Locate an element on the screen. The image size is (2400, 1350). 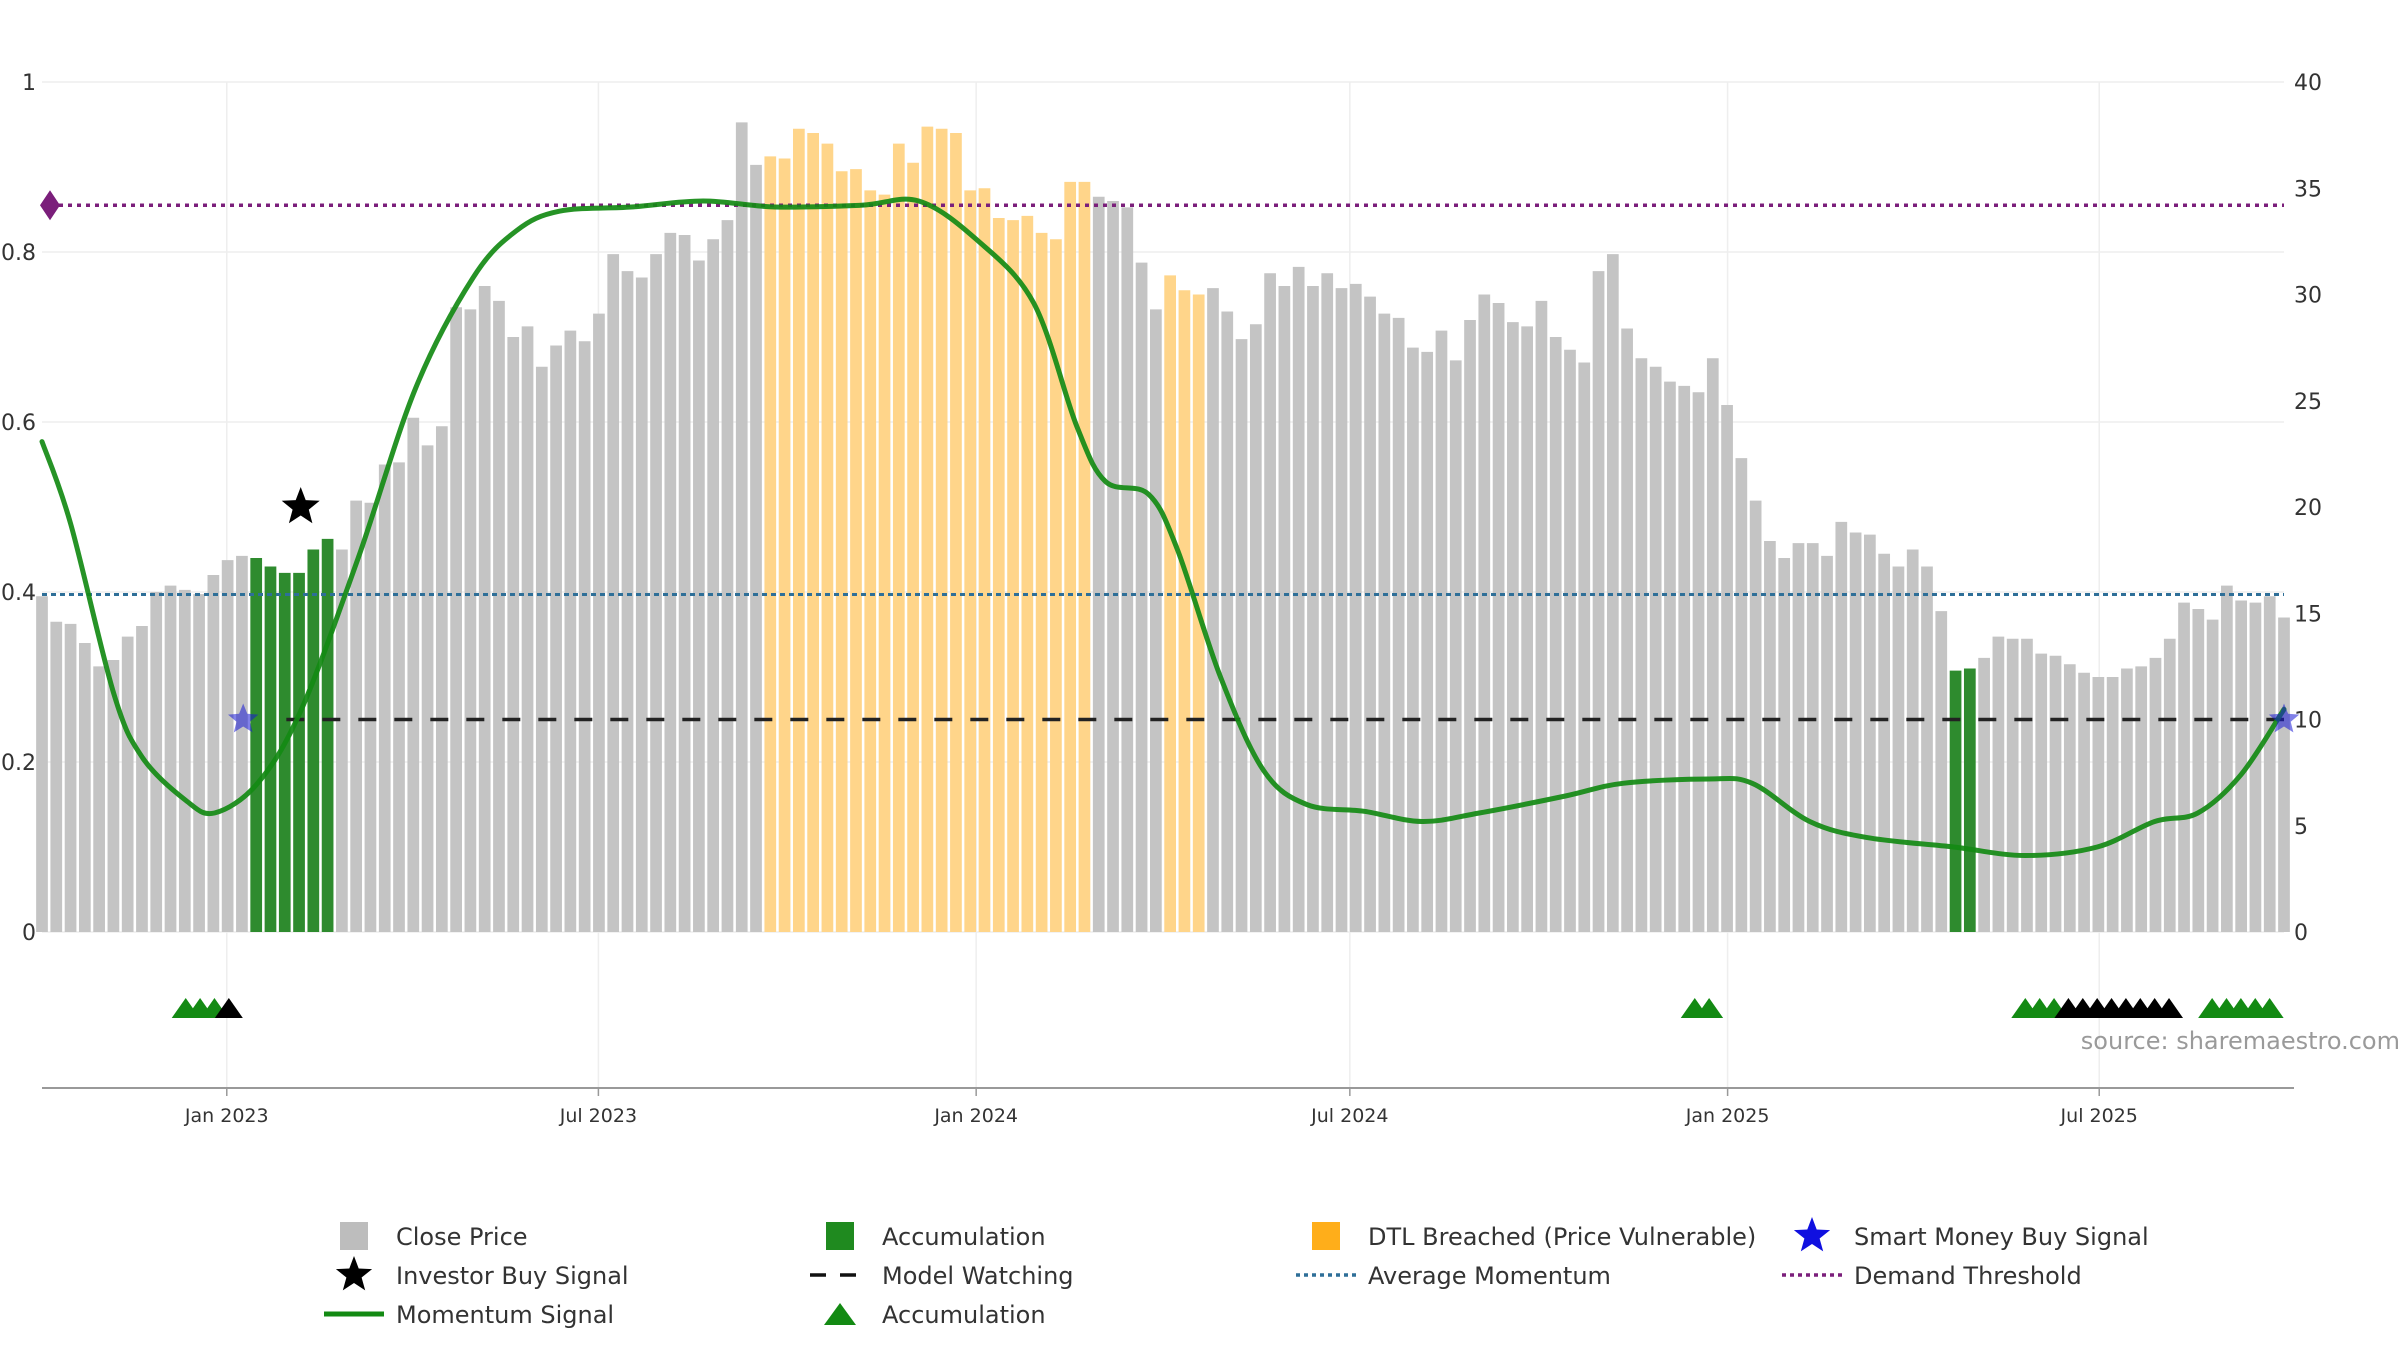
legend-item: Momentum Signal is located at coordinates (469, 1315).